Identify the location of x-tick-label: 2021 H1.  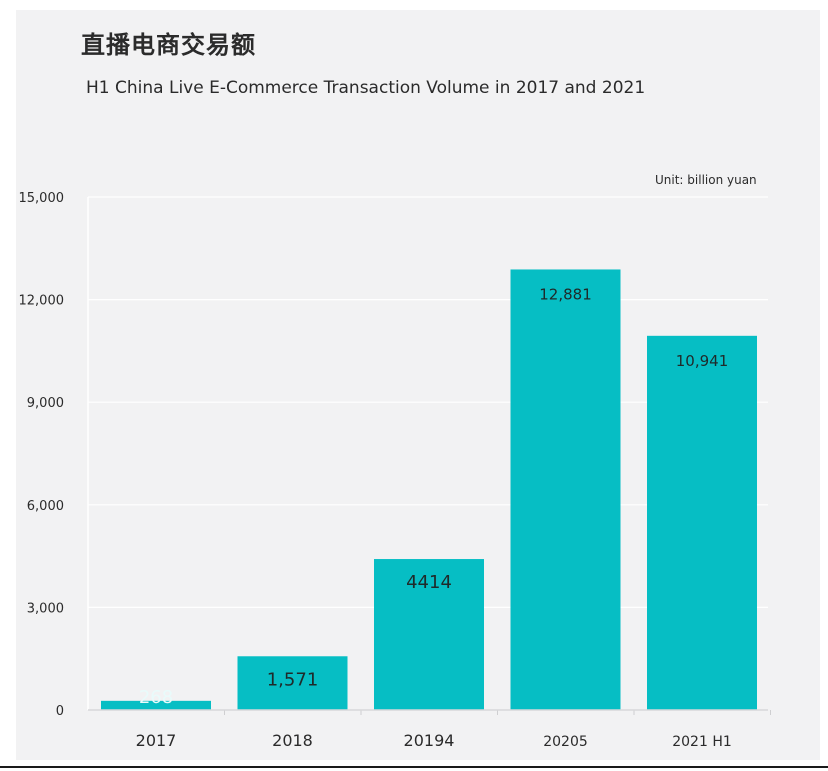
(702, 742).